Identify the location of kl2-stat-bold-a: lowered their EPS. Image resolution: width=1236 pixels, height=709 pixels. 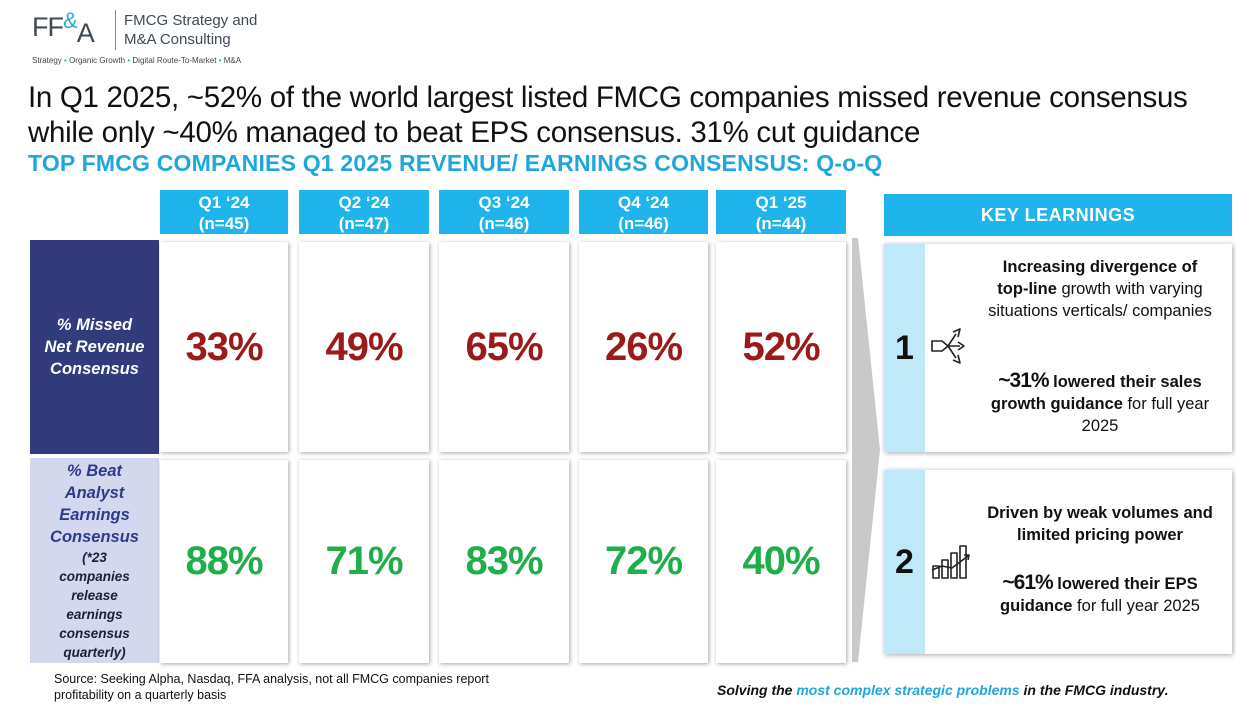
(1125, 584).